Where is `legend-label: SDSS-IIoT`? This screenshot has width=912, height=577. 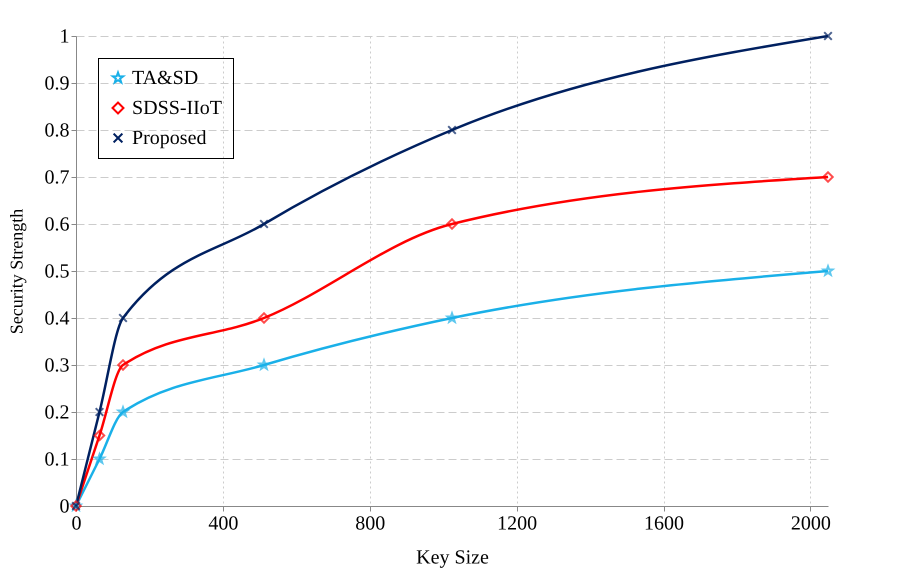 legend-label: SDSS-IIoT is located at coordinates (177, 108).